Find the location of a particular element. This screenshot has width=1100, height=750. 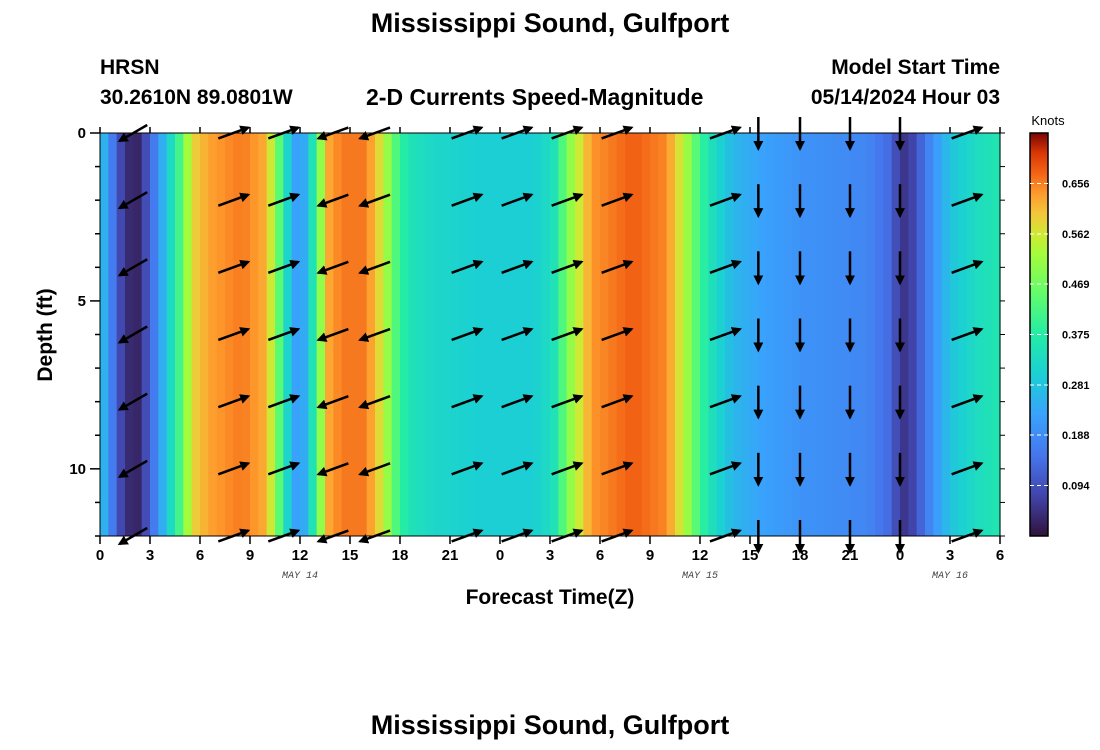

chart-subtitle: 2-D Currents Speed-Magnitude is located at coordinates (535, 97).